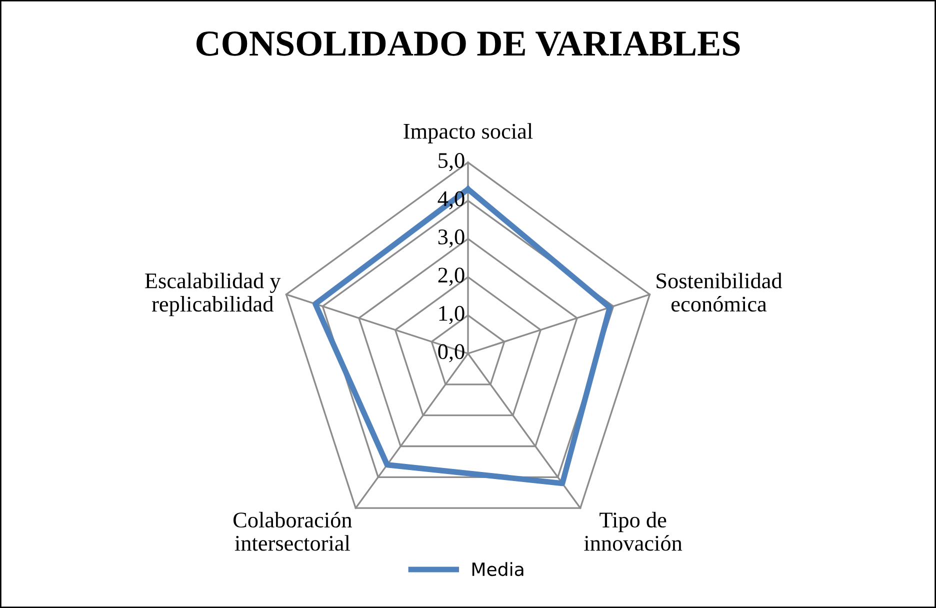 The width and height of the screenshot is (936, 608). What do you see at coordinates (719, 292) in the screenshot?
I see `spoke-label: Sostenibilidad económica` at bounding box center [719, 292].